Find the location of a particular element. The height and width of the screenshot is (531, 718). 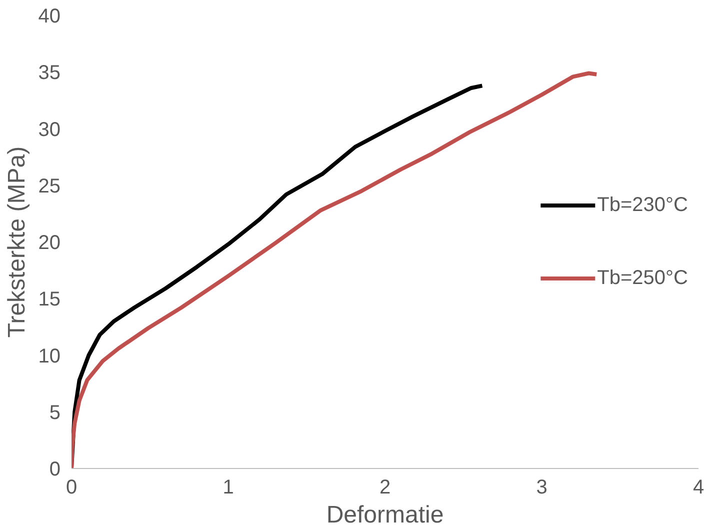

y-tick-label: 20 is located at coordinates (49, 243).